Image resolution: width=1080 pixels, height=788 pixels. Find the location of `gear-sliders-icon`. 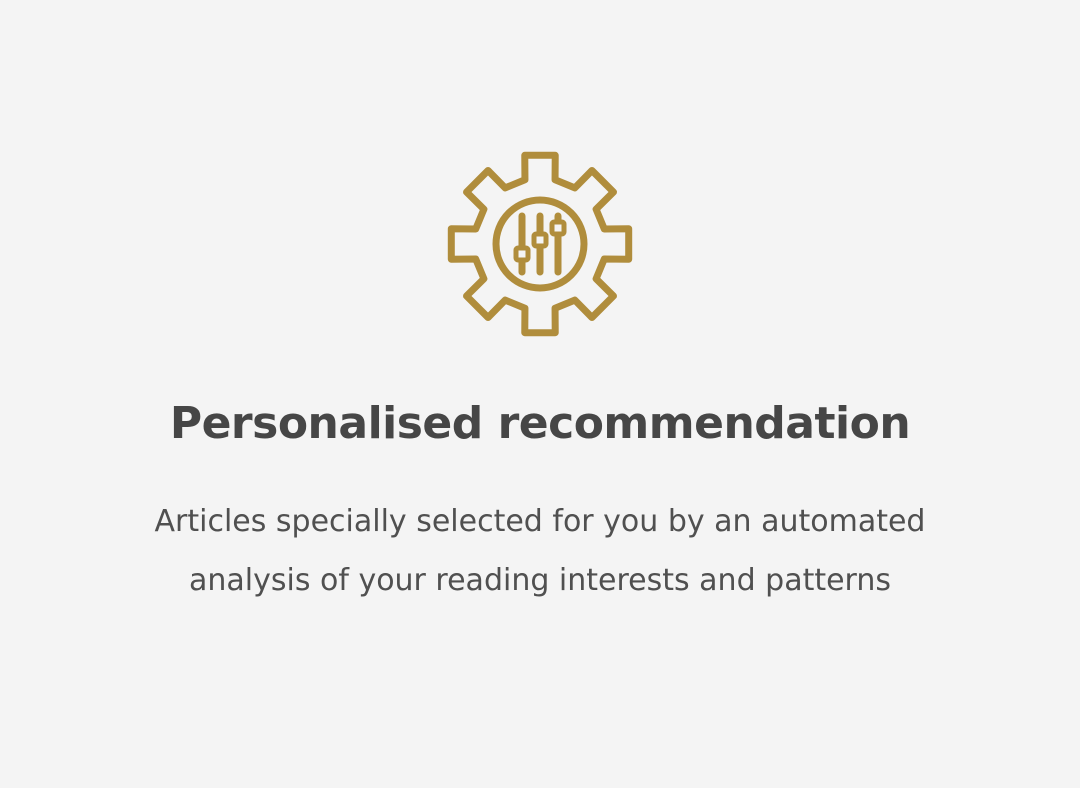

gear-sliders-icon is located at coordinates (540, 244).